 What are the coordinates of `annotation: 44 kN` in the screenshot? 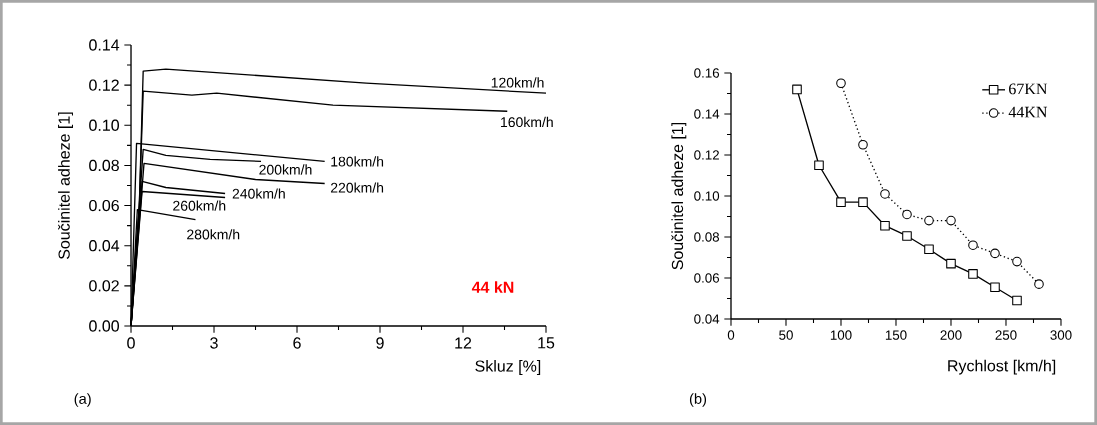 It's located at (492, 287).